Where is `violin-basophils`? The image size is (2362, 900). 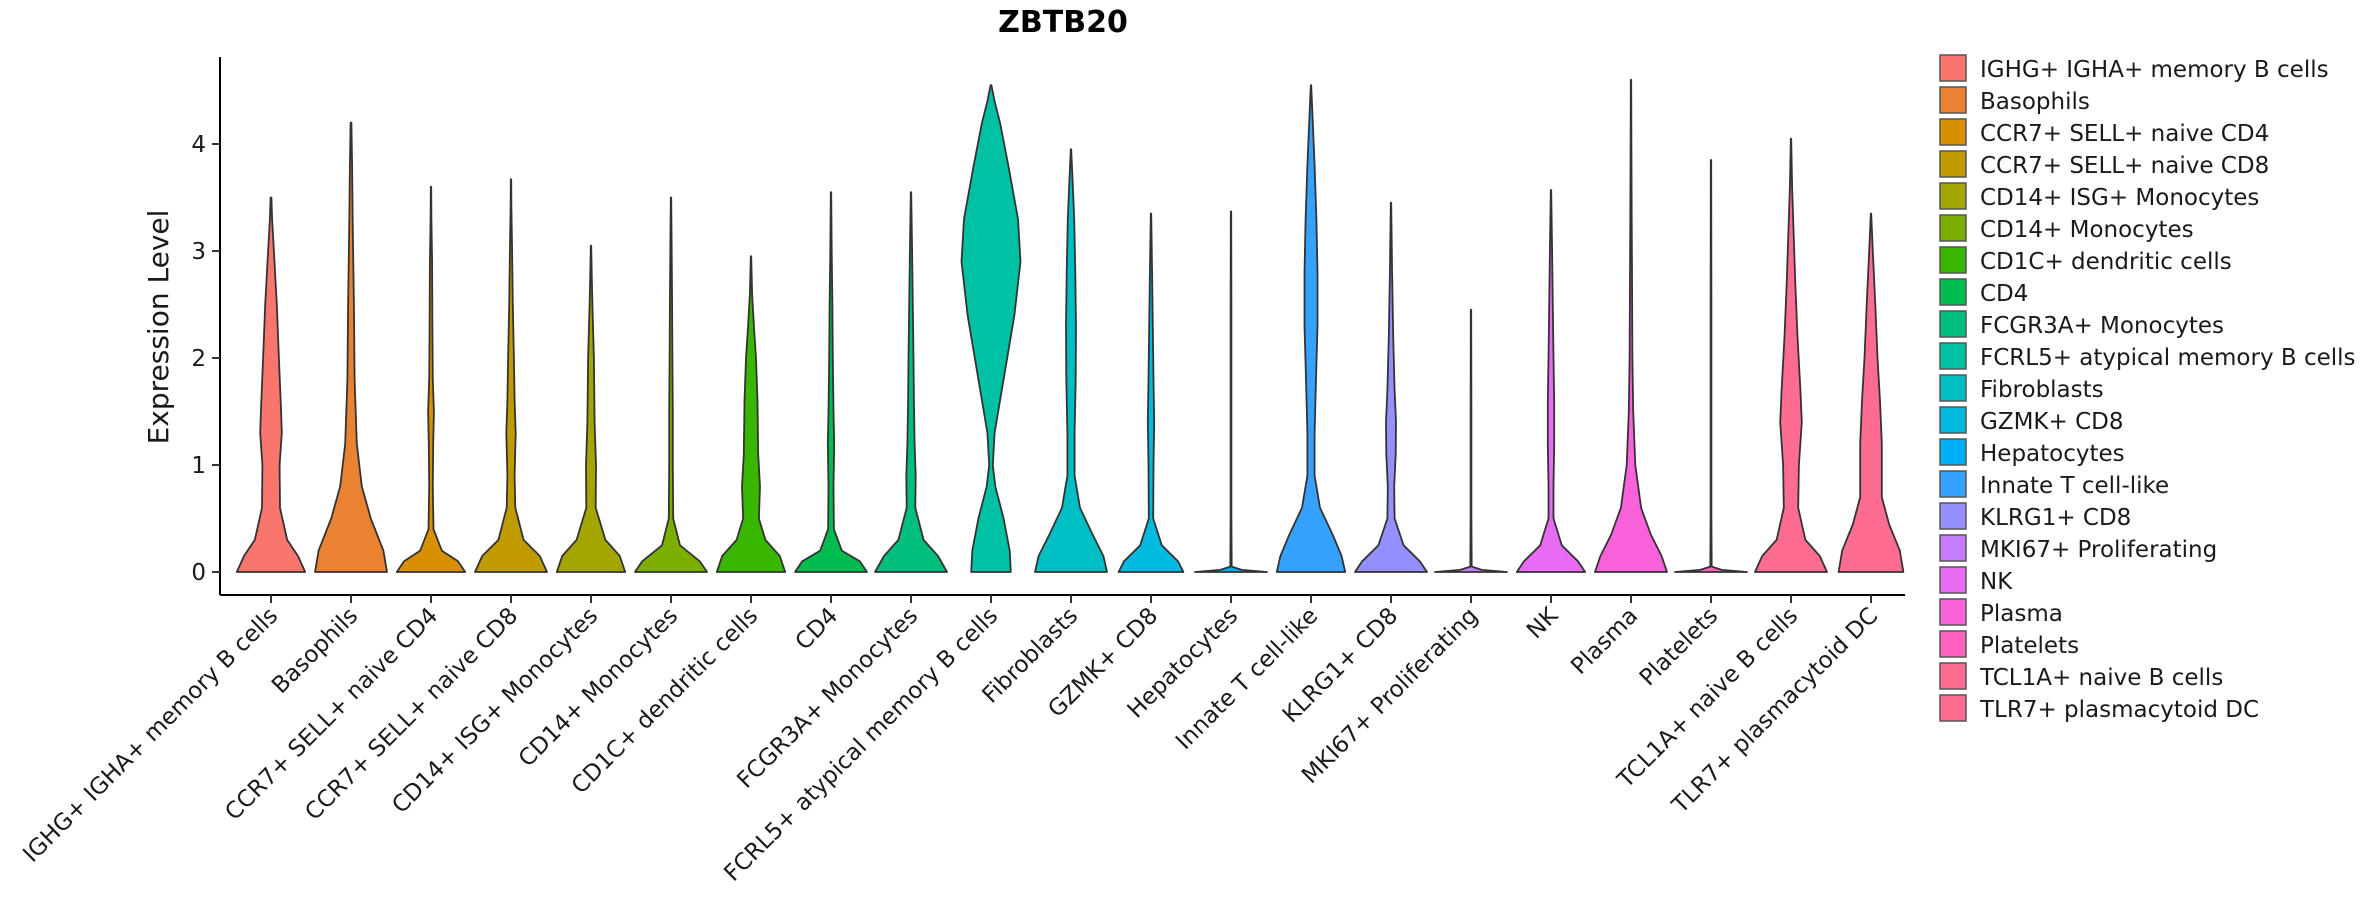
violin-basophils is located at coordinates (351, 347).